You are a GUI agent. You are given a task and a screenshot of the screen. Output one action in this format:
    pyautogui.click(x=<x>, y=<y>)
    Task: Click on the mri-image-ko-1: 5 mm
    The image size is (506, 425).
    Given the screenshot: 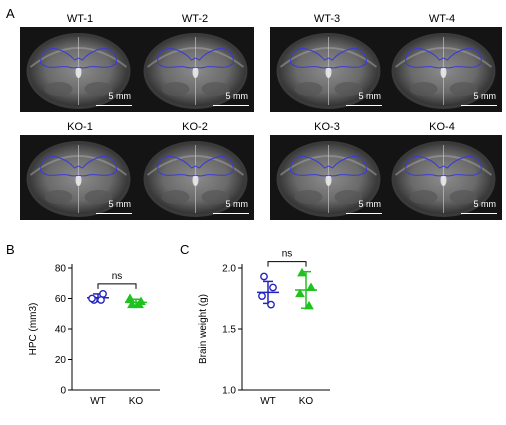 What is the action you would take?
    pyautogui.click(x=78, y=177)
    